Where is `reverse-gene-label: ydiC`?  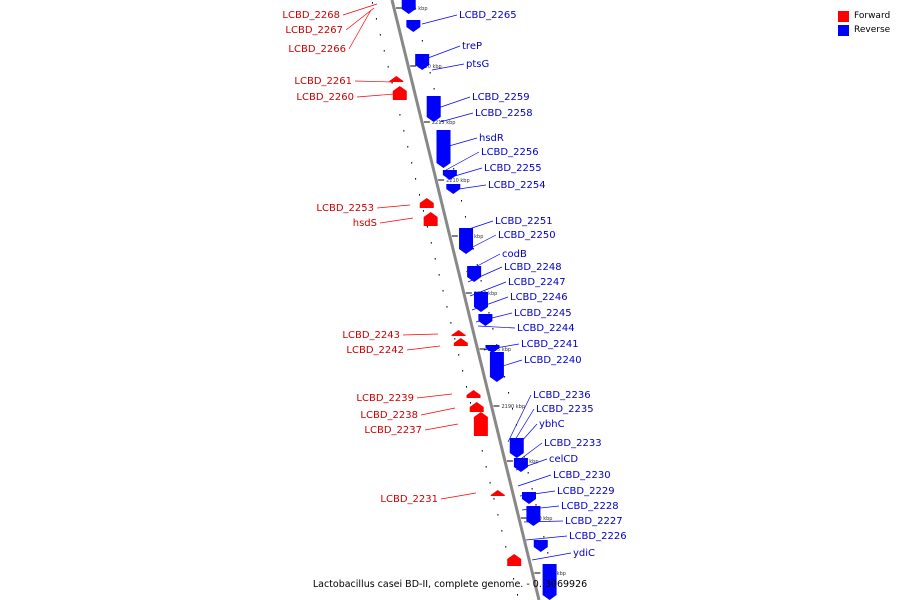
reverse-gene-label: ydiC is located at coordinates (584, 553).